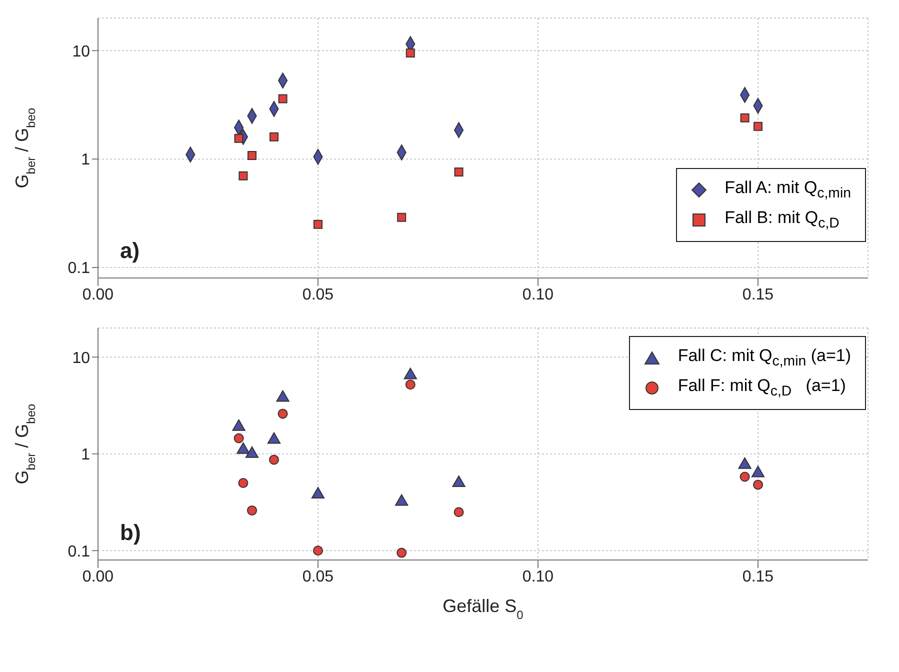 The height and width of the screenshot is (672, 899). I want to click on legend-label: Fall C: mit Q$_{c,min}$ (a=1), so click(764, 358).